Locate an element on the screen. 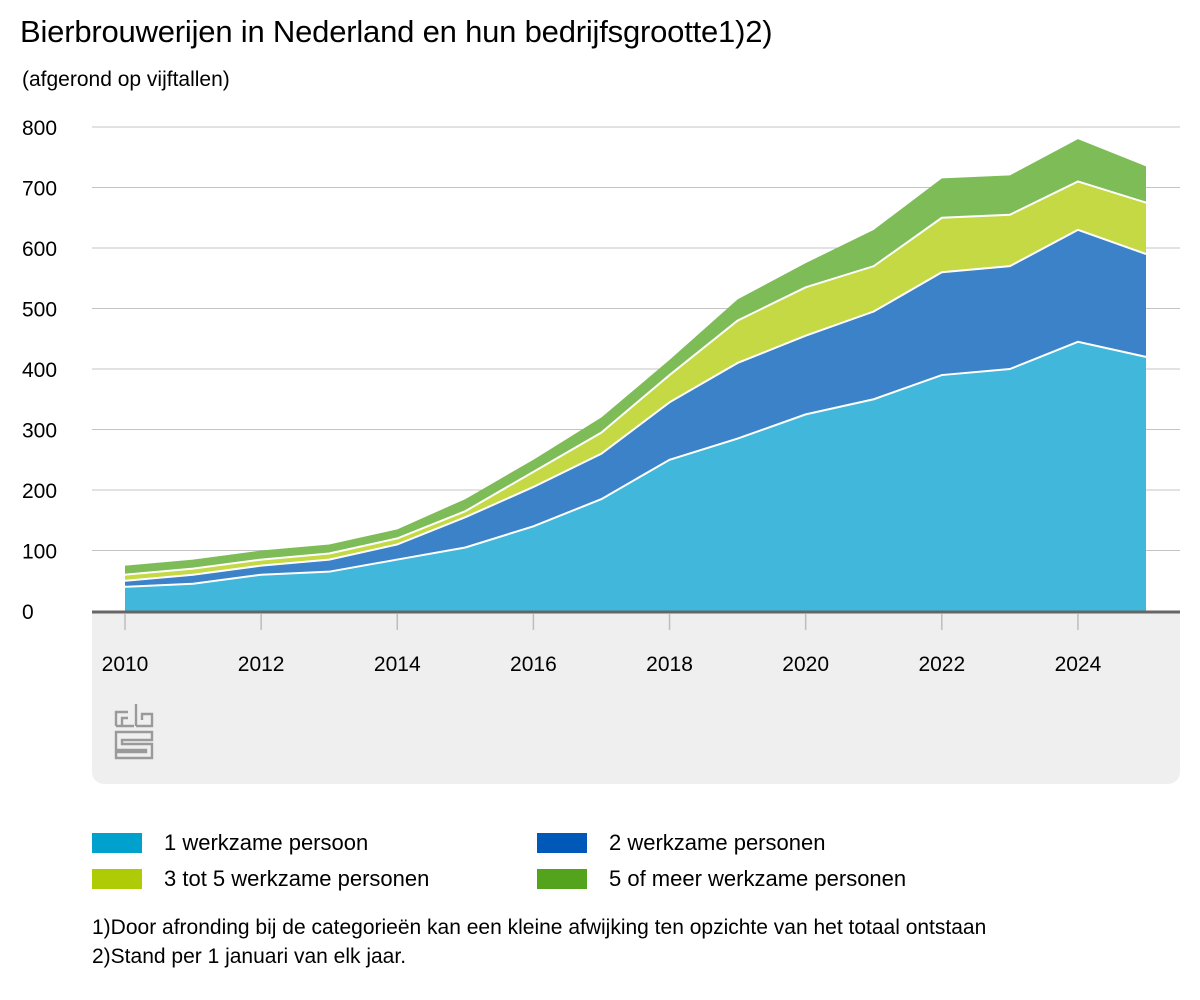  legend-label: 5 of meer werkzame personen is located at coordinates (758, 878).